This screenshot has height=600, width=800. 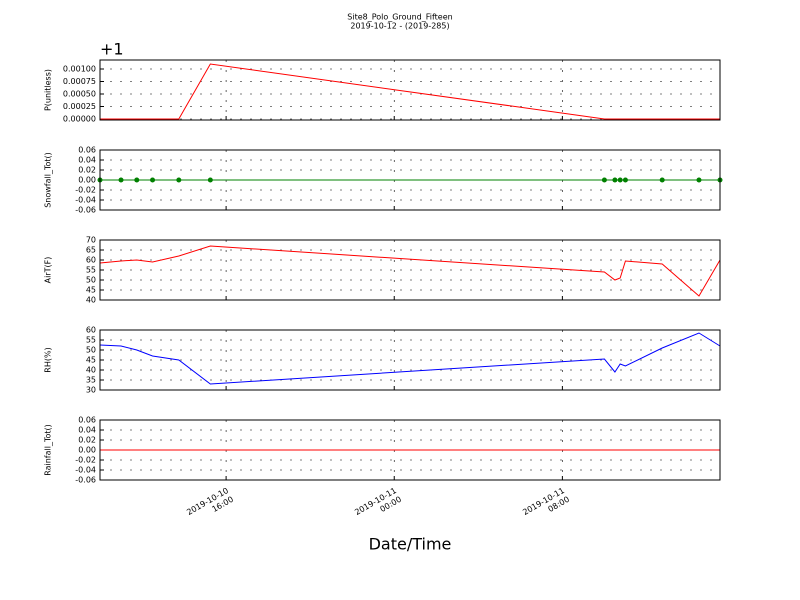 I want to click on y-tick-label: 70, so click(x=91, y=240).